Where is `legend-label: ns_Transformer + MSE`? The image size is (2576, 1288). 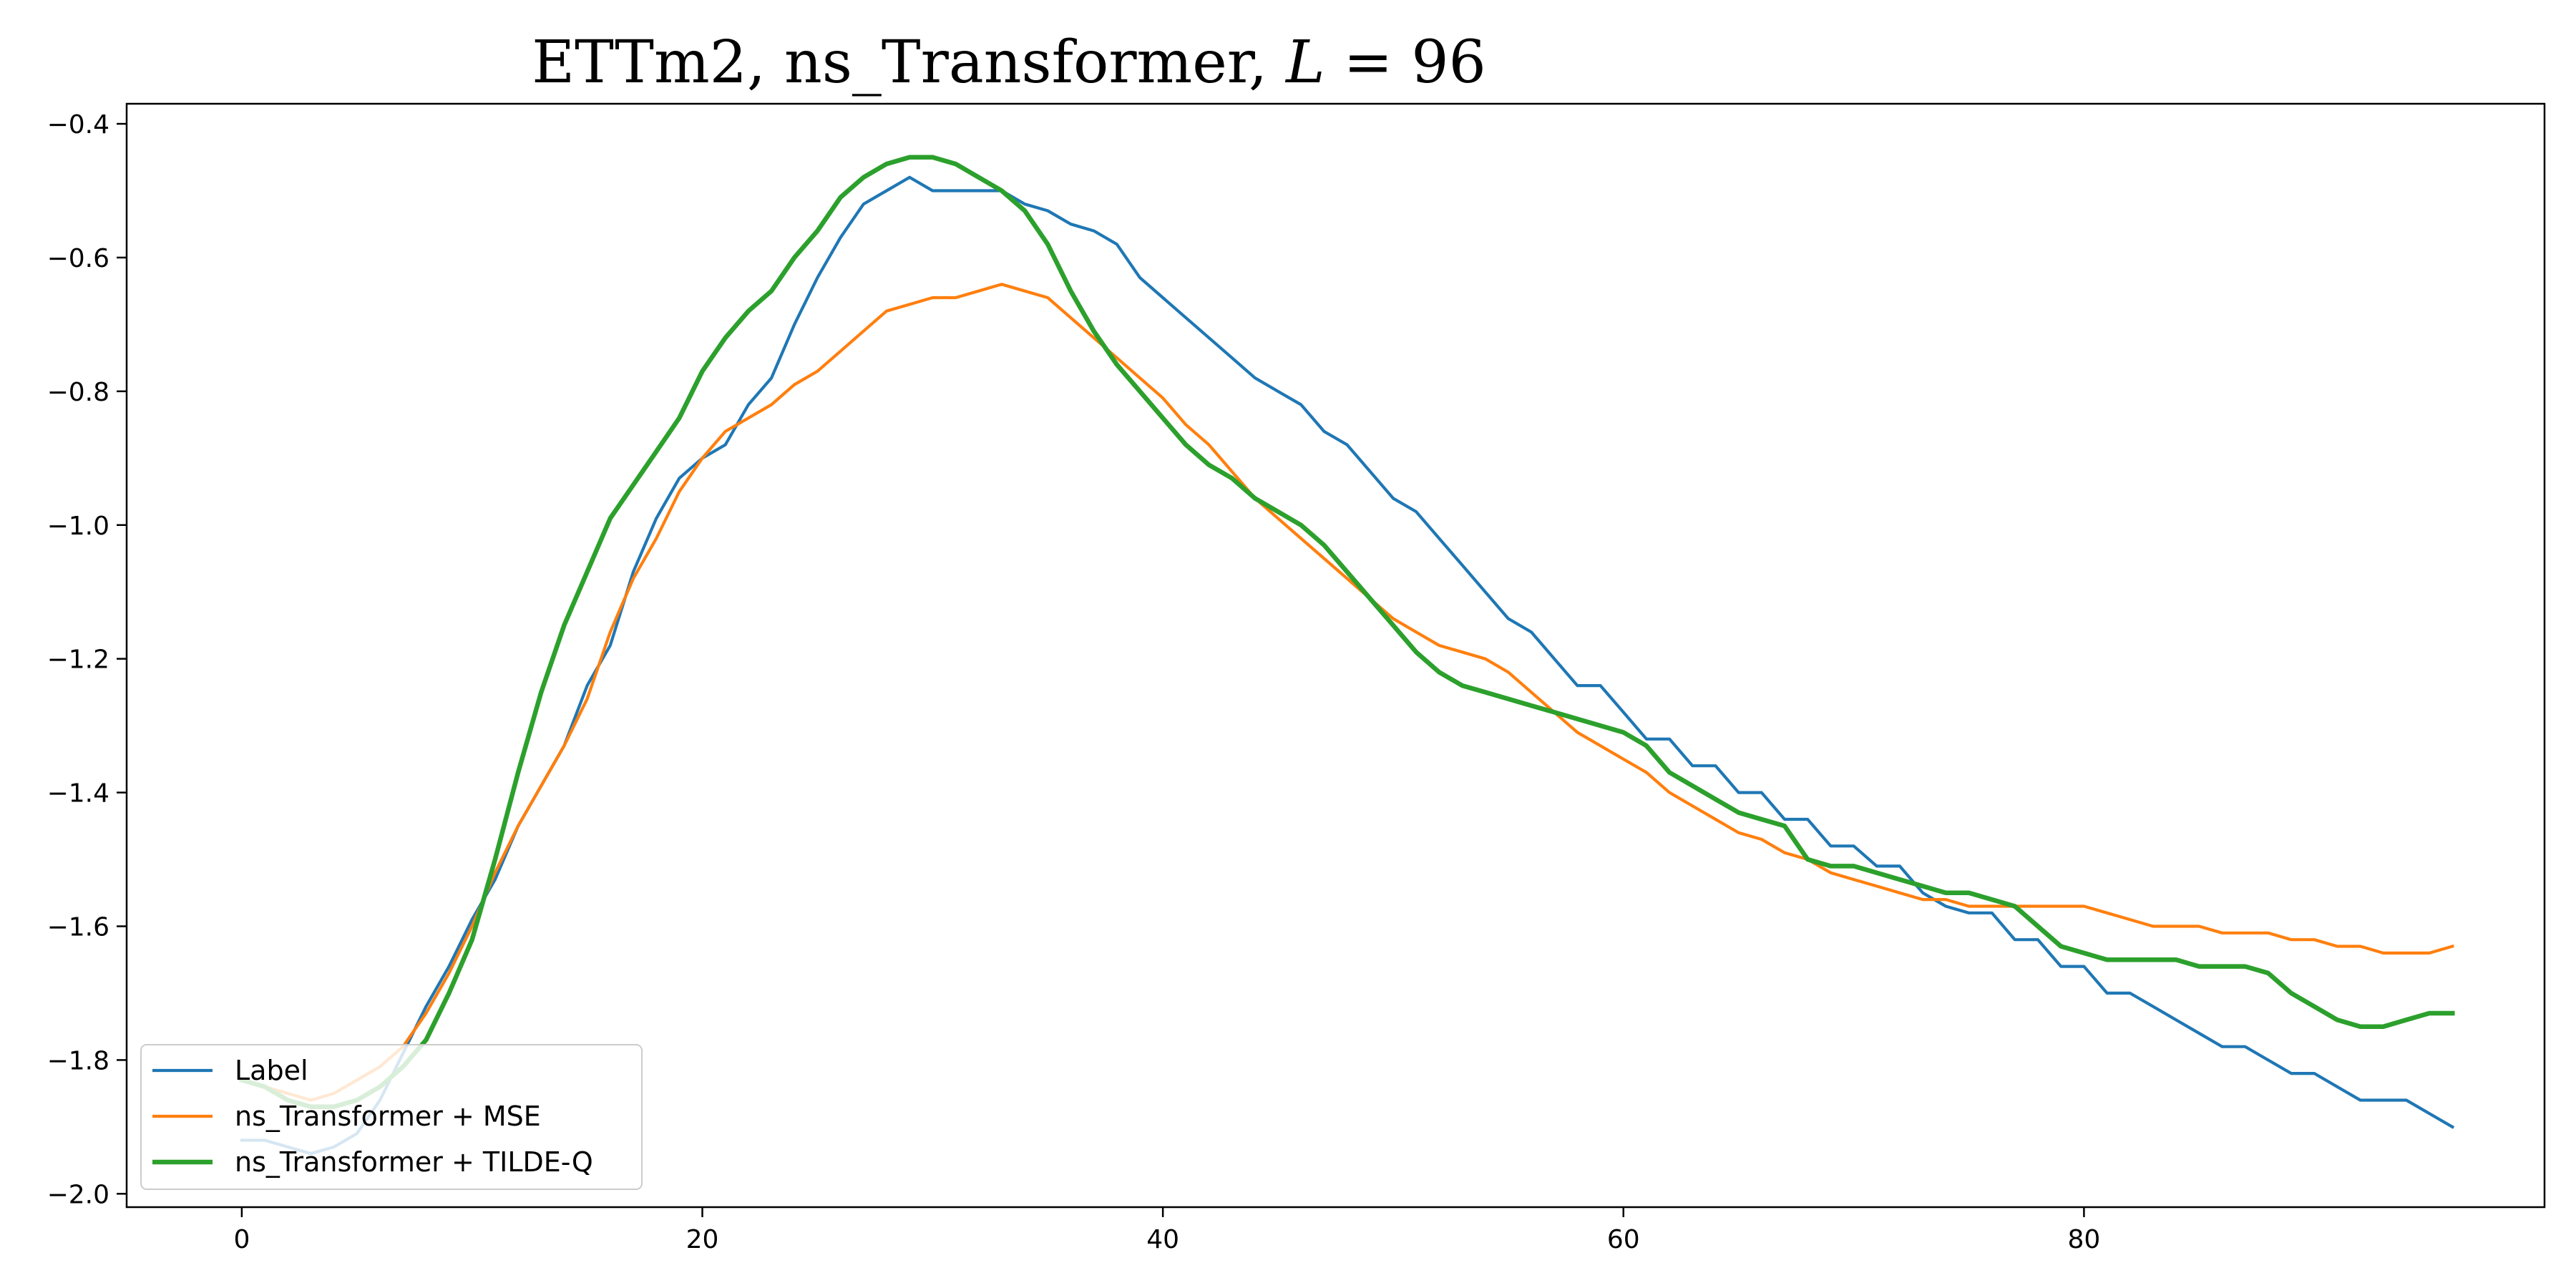
legend-label: ns_Transformer + MSE is located at coordinates (388, 1116).